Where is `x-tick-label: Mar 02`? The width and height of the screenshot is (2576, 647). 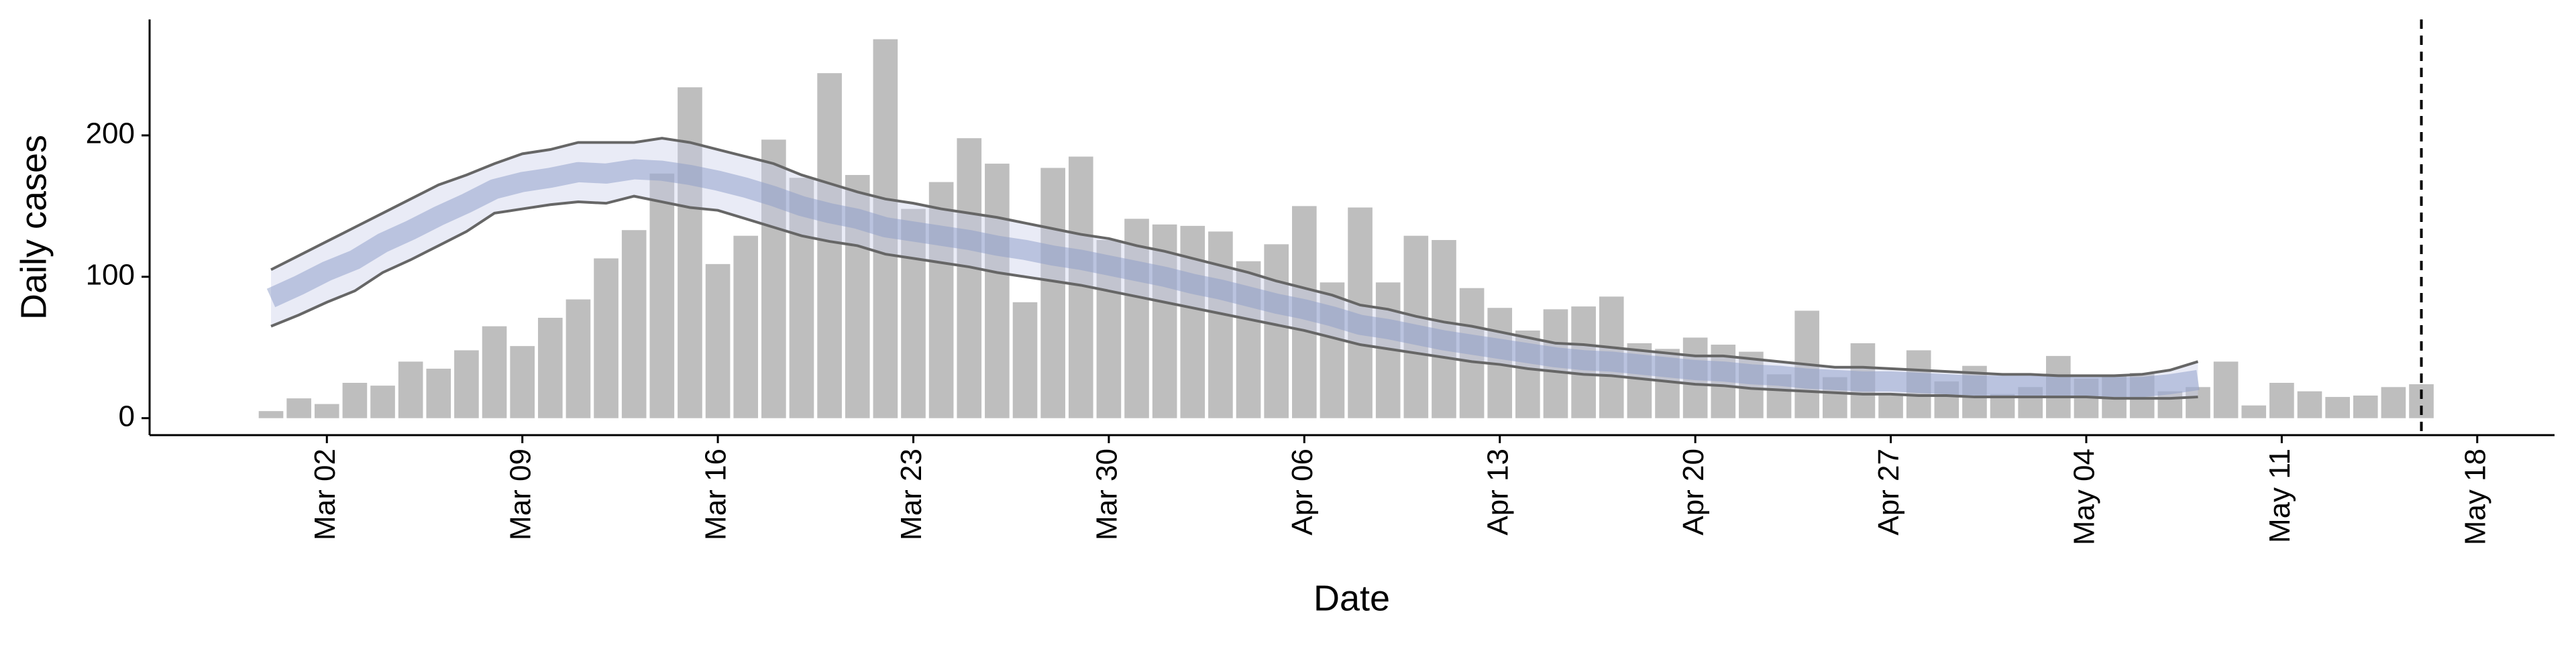
x-tick-label: Mar 02 is located at coordinates (325, 495).